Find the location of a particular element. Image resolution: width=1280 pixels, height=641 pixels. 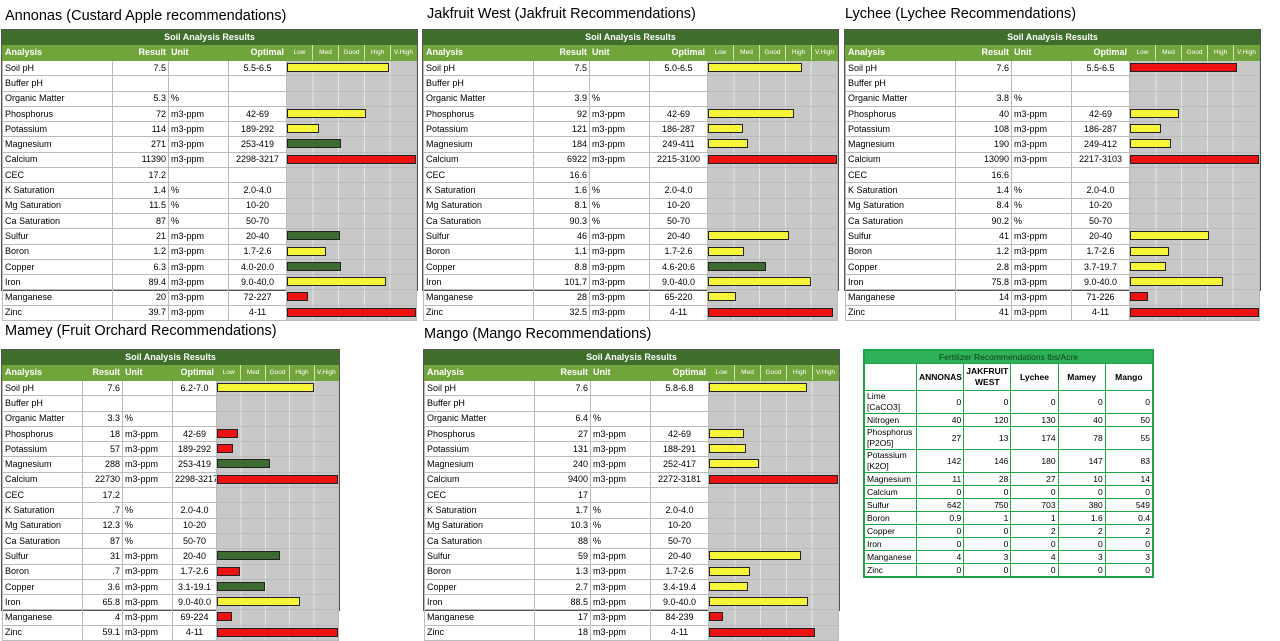

analysis-name: Phosphorus is located at coordinates (900, 114).